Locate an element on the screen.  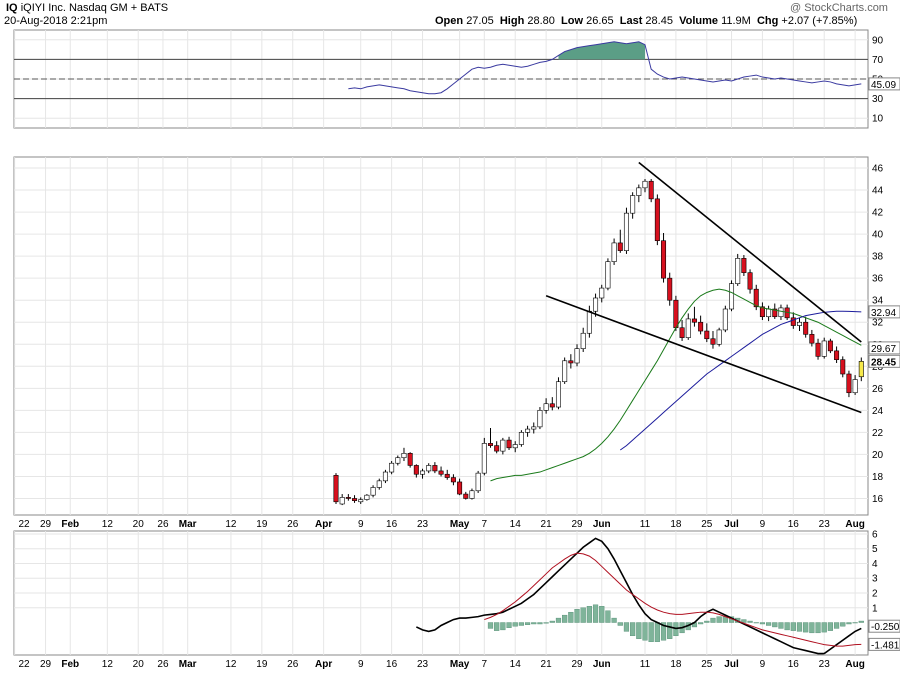
macd-tick-label: 5 is located at coordinates (875, 549).